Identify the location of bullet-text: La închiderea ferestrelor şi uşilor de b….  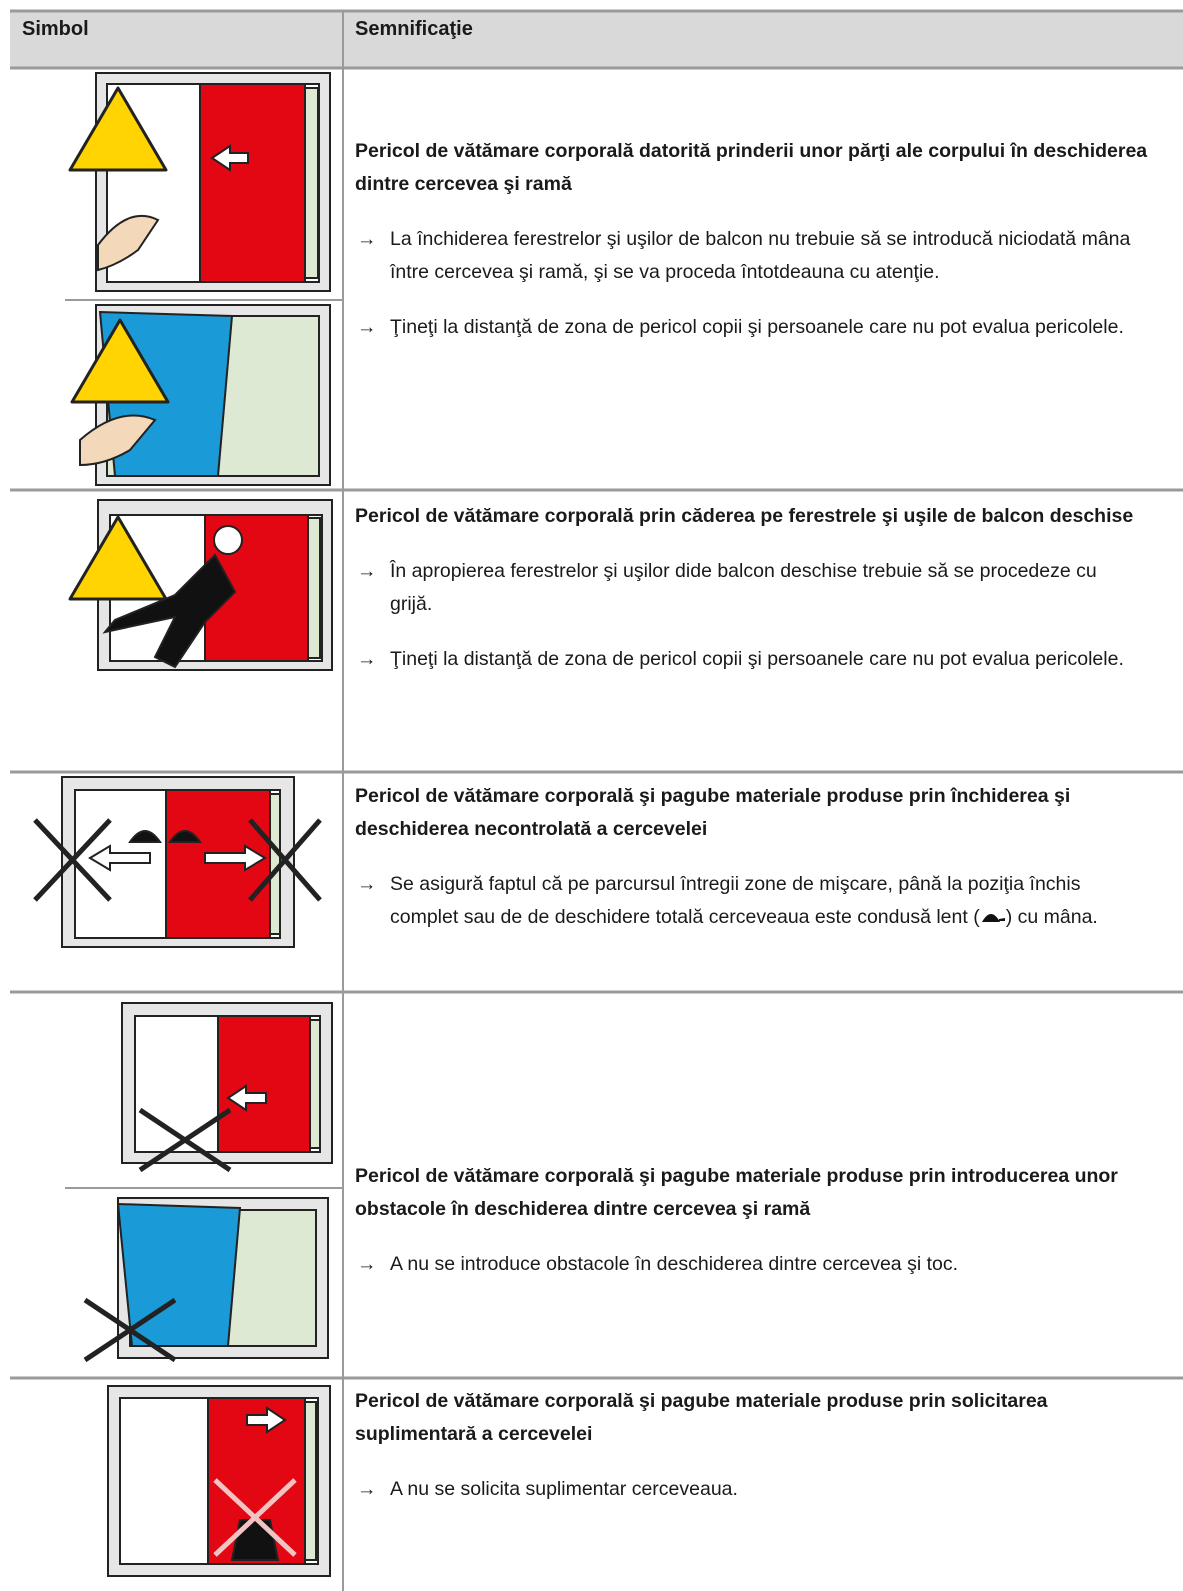
(760, 255).